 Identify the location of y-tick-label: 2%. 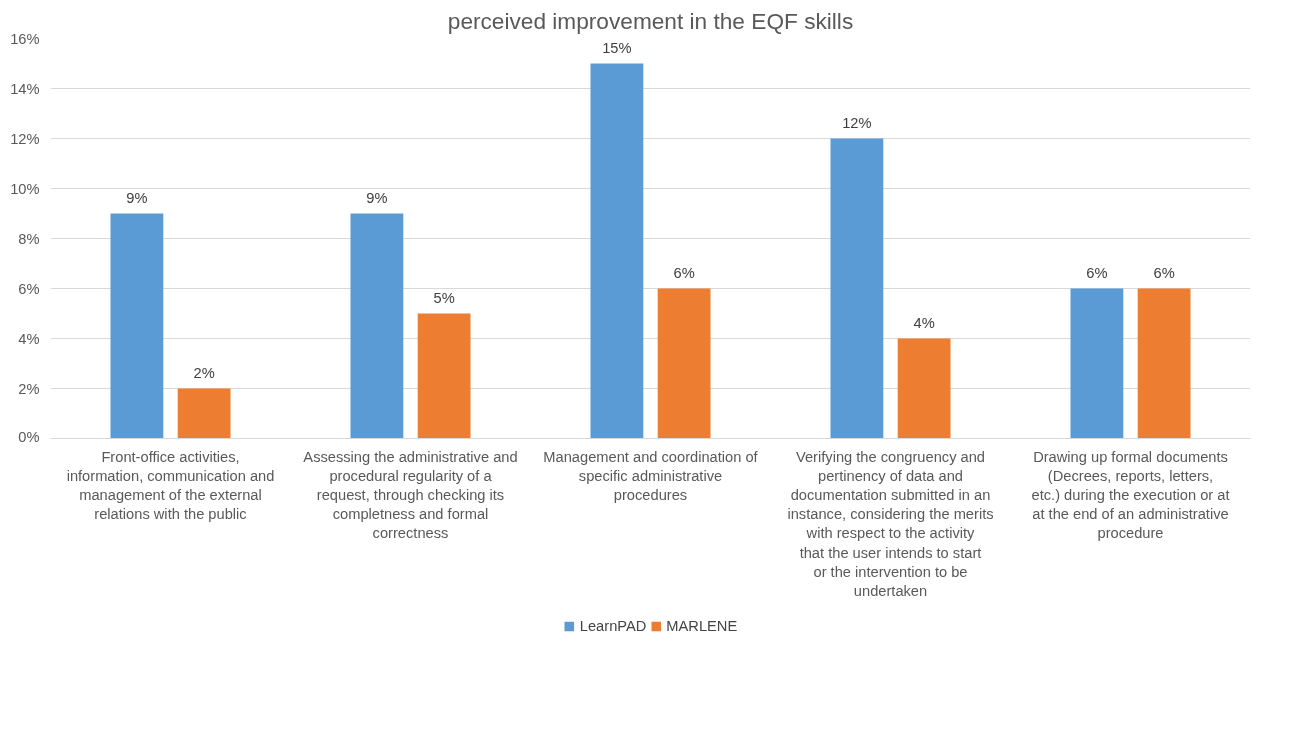
(29, 388).